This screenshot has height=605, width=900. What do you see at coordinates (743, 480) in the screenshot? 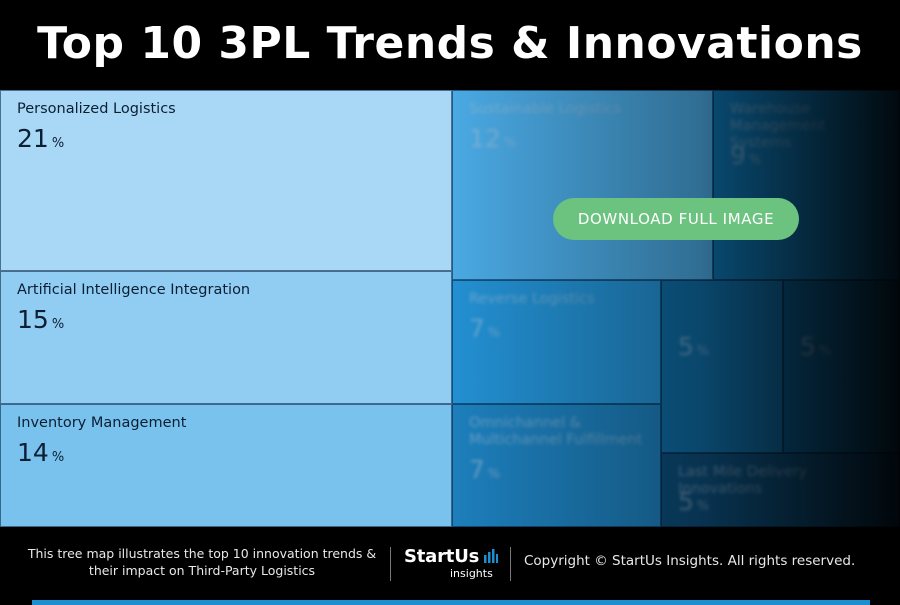
I see `tile-label: Last Mile Delivery Innovations` at bounding box center [743, 480].